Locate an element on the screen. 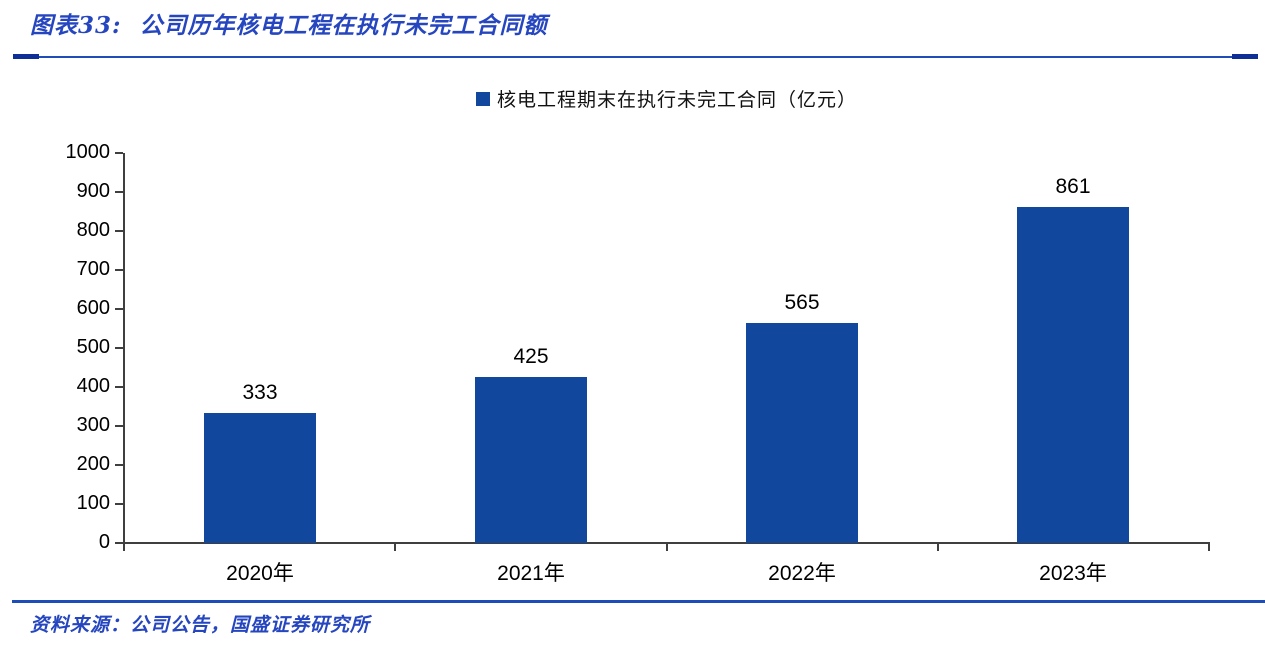 This screenshot has height=649, width=1265. chart-legend: 核电工程期末在执行未完工合同（亿元） is located at coordinates (666, 98).